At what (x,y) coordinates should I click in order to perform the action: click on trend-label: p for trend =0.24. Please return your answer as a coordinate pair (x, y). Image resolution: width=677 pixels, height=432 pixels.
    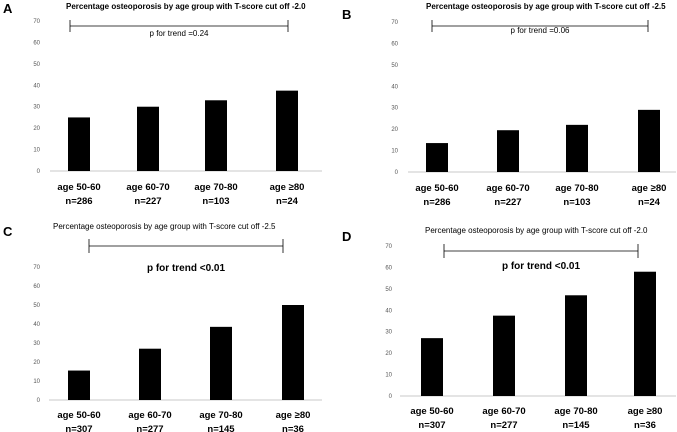
    Looking at the image, I should click on (179, 33).